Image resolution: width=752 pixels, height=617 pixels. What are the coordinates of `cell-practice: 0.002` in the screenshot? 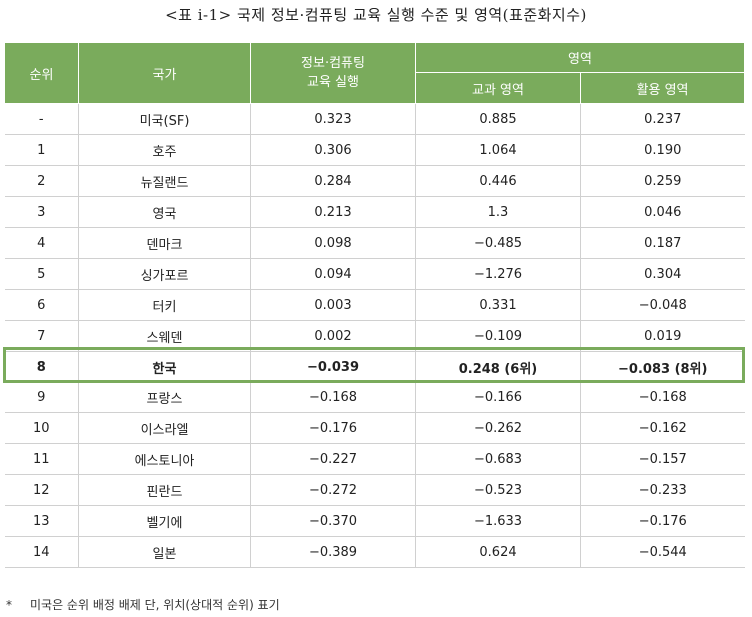 It's located at (333, 336).